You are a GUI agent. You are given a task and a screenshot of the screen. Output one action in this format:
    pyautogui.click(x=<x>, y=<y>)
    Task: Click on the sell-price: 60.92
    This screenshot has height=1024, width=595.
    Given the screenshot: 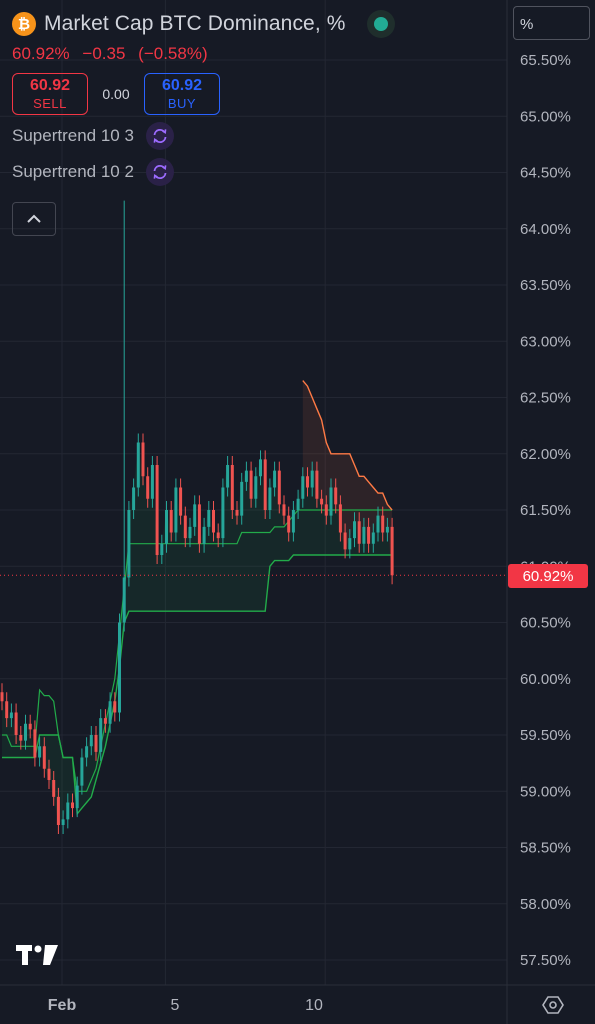 What is the action you would take?
    pyautogui.click(x=50, y=85)
    